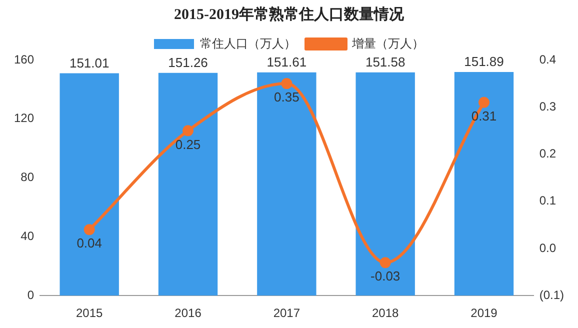 This screenshot has width=578, height=328. Describe the element at coordinates (387, 43) in the screenshot. I see `legend-label: 增量（万人）` at that location.